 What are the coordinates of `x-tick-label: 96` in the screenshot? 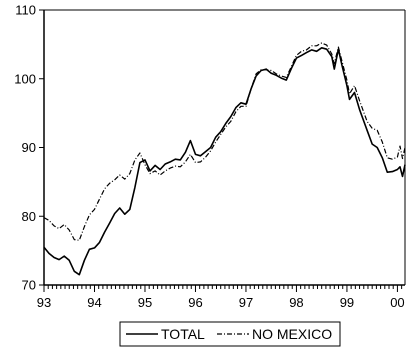 It's located at (195, 302).